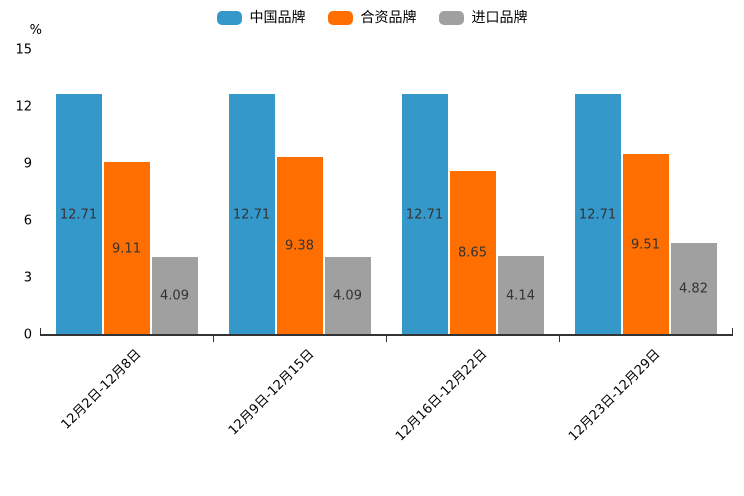 Image resolution: width=744 pixels, height=496 pixels. I want to click on bar-series1-cat0: 9.11, so click(126, 248).